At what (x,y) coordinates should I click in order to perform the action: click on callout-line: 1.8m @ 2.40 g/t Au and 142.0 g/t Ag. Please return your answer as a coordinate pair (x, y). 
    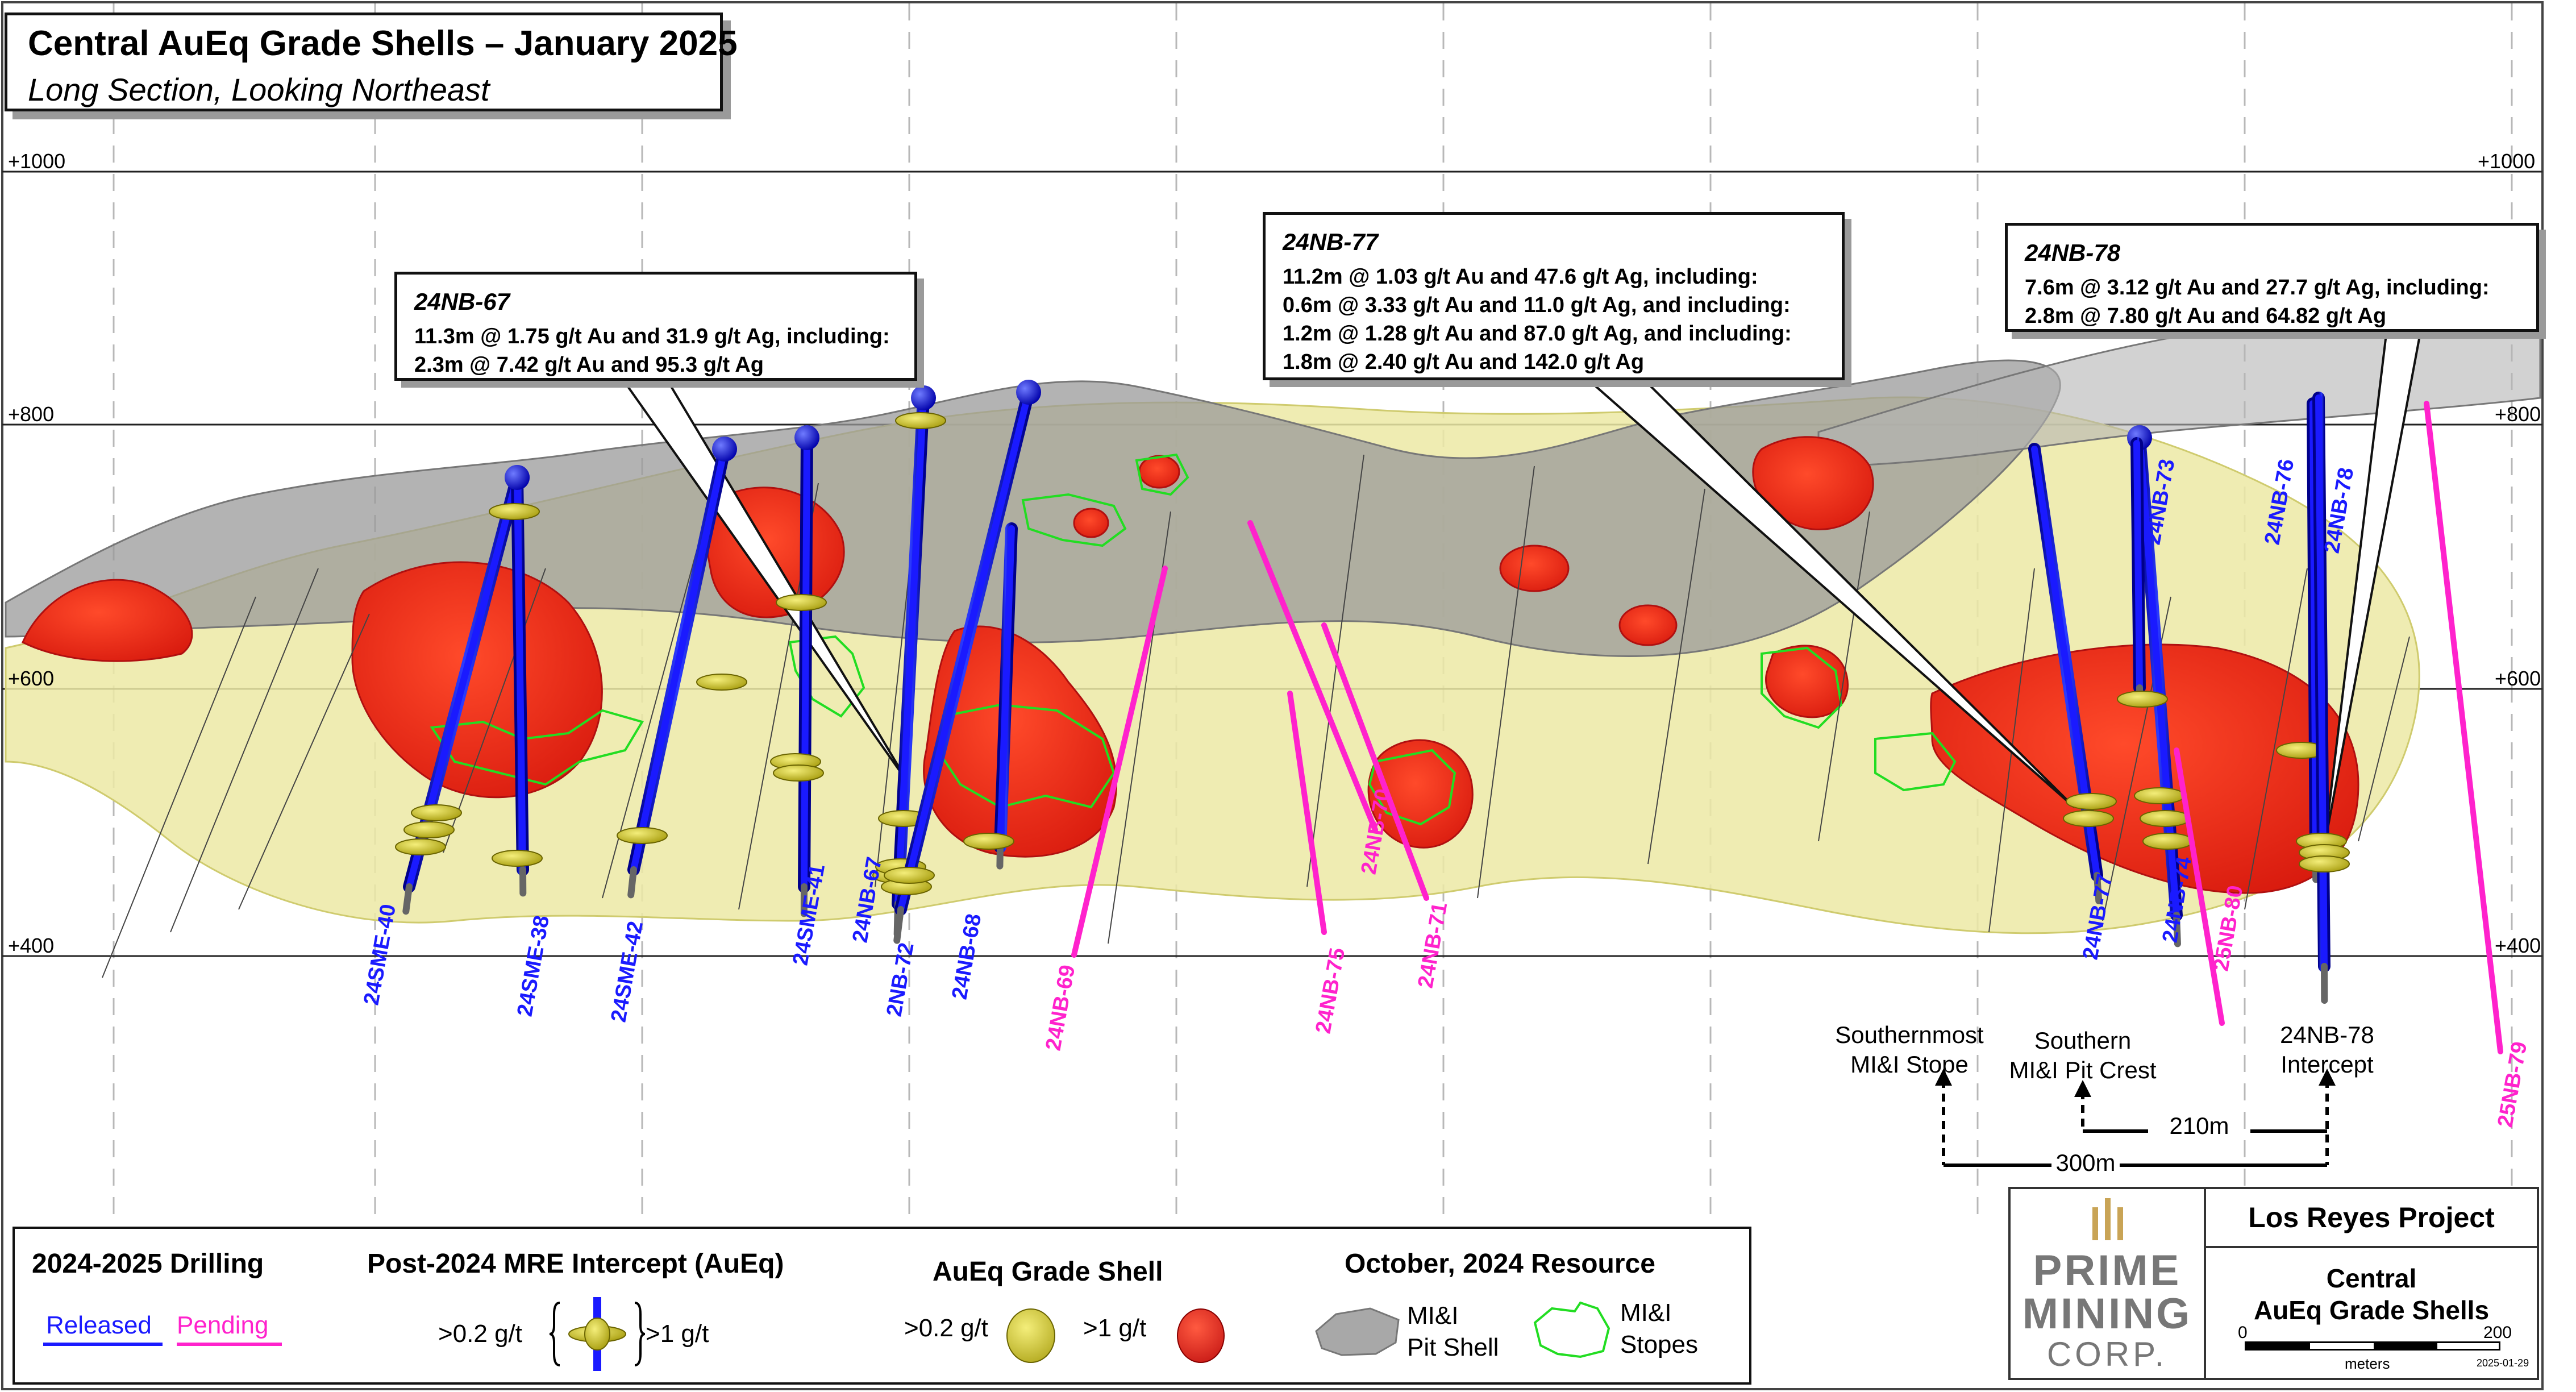
    Looking at the image, I should click on (1464, 362).